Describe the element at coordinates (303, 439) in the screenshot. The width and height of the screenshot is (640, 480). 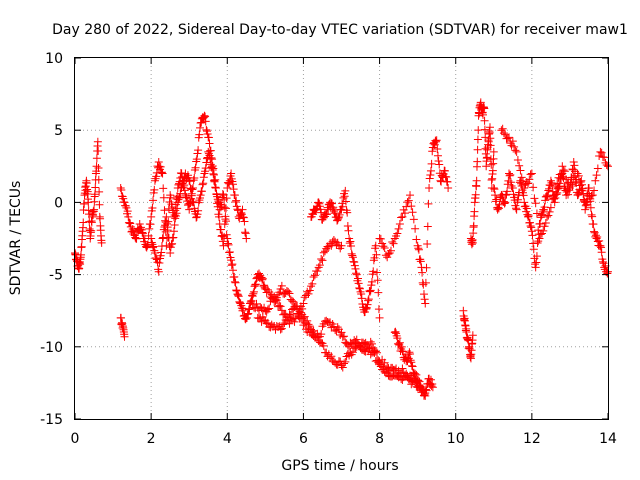
I see `x-tick-label: 6` at that location.